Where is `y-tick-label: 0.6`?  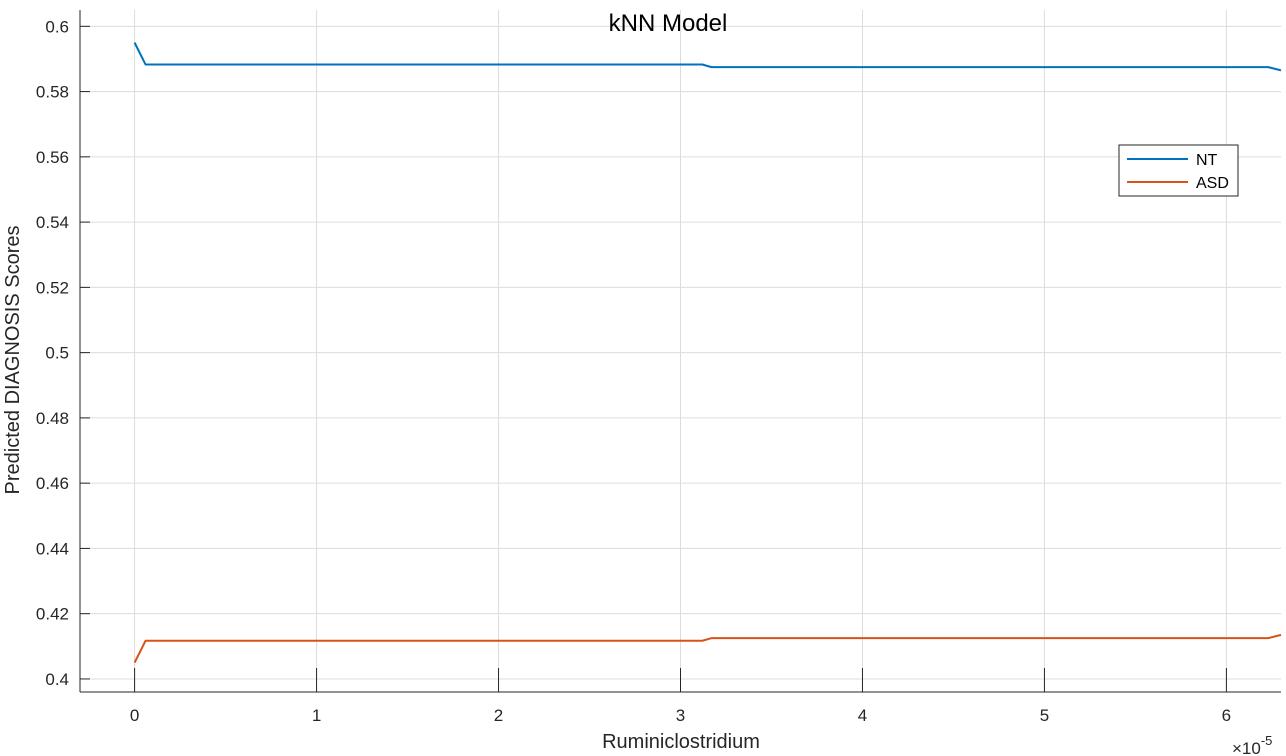 y-tick-label: 0.6 is located at coordinates (57, 26).